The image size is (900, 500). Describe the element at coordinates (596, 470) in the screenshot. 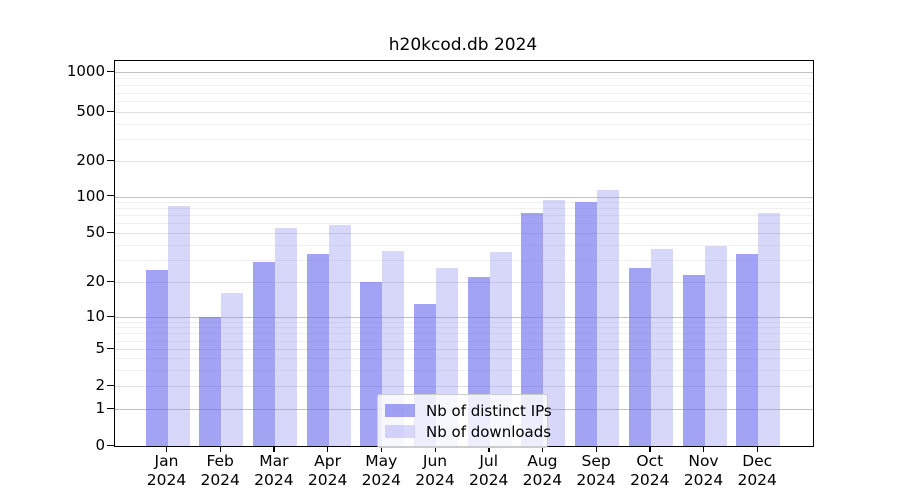

I see `x-tick-label: Sep 2024` at that location.